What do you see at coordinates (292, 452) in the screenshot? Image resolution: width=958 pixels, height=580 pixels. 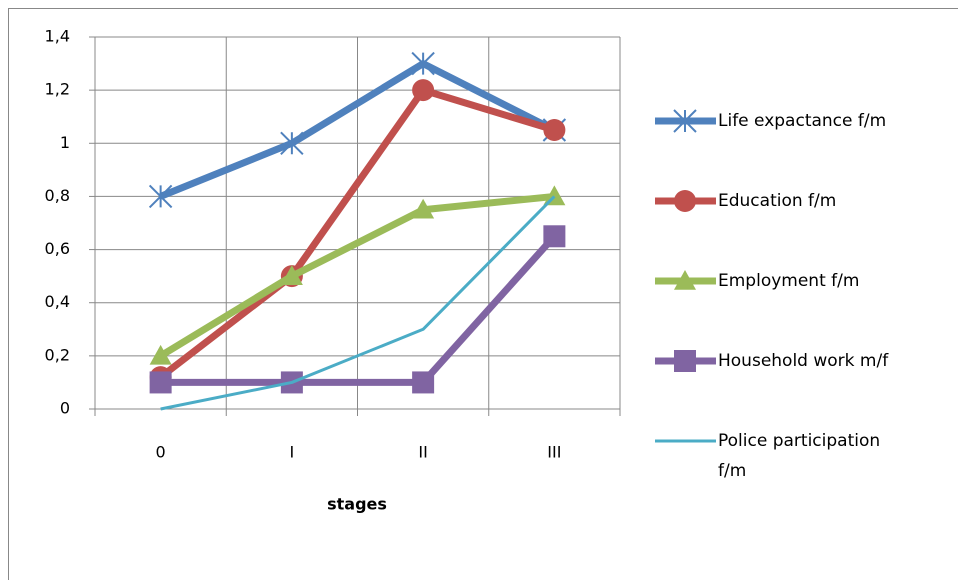 I see `x-tick-label: I` at bounding box center [292, 452].